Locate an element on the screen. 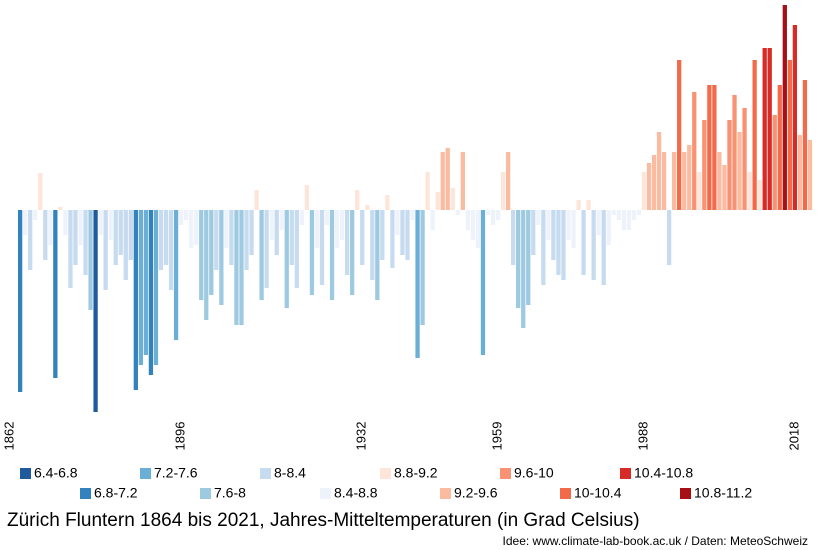 Image resolution: width=817 pixels, height=550 pixels. x-tick-label: 1862 is located at coordinates (8, 436).